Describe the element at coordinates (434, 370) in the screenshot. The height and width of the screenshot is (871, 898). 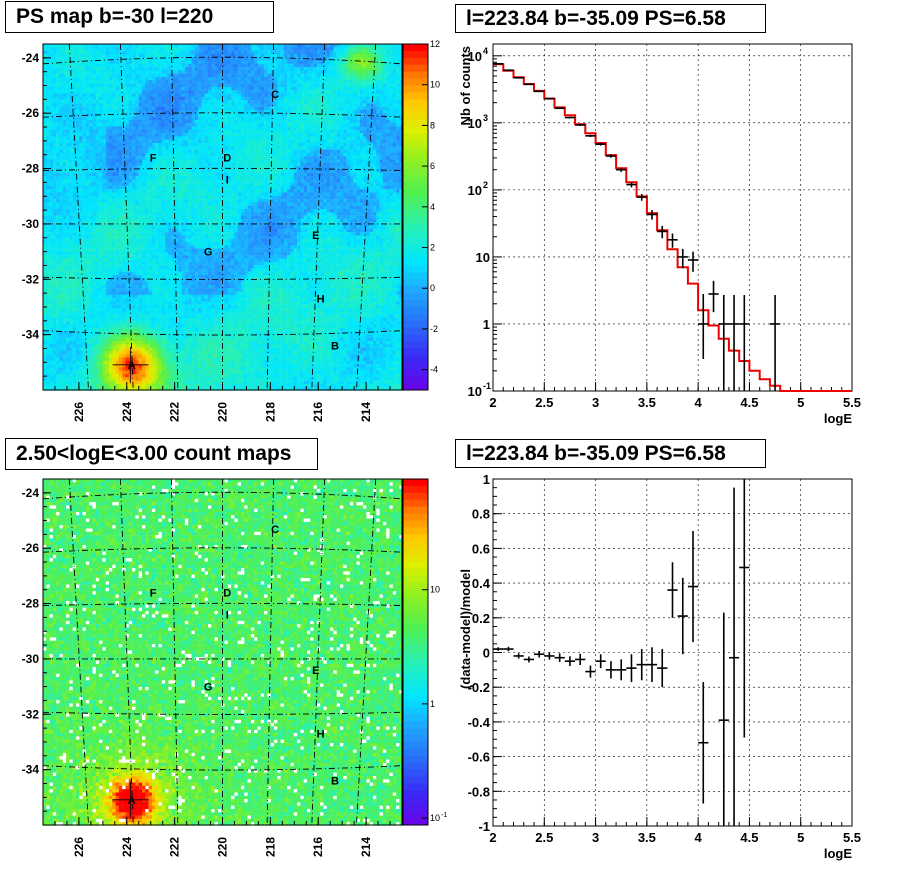
I see `colorbar-label: -4` at that location.